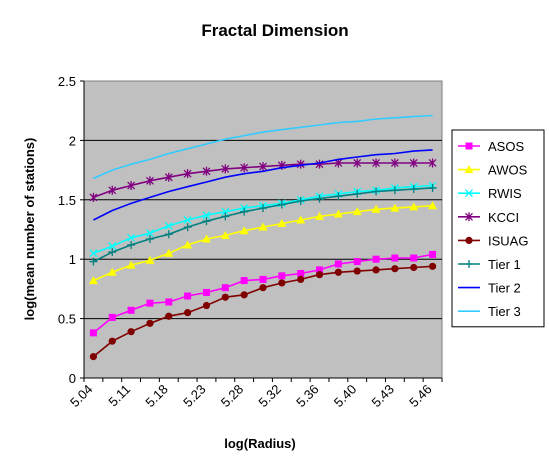  What do you see at coordinates (504, 288) in the screenshot?
I see `legend-label-tier-2: Tier 2` at bounding box center [504, 288].